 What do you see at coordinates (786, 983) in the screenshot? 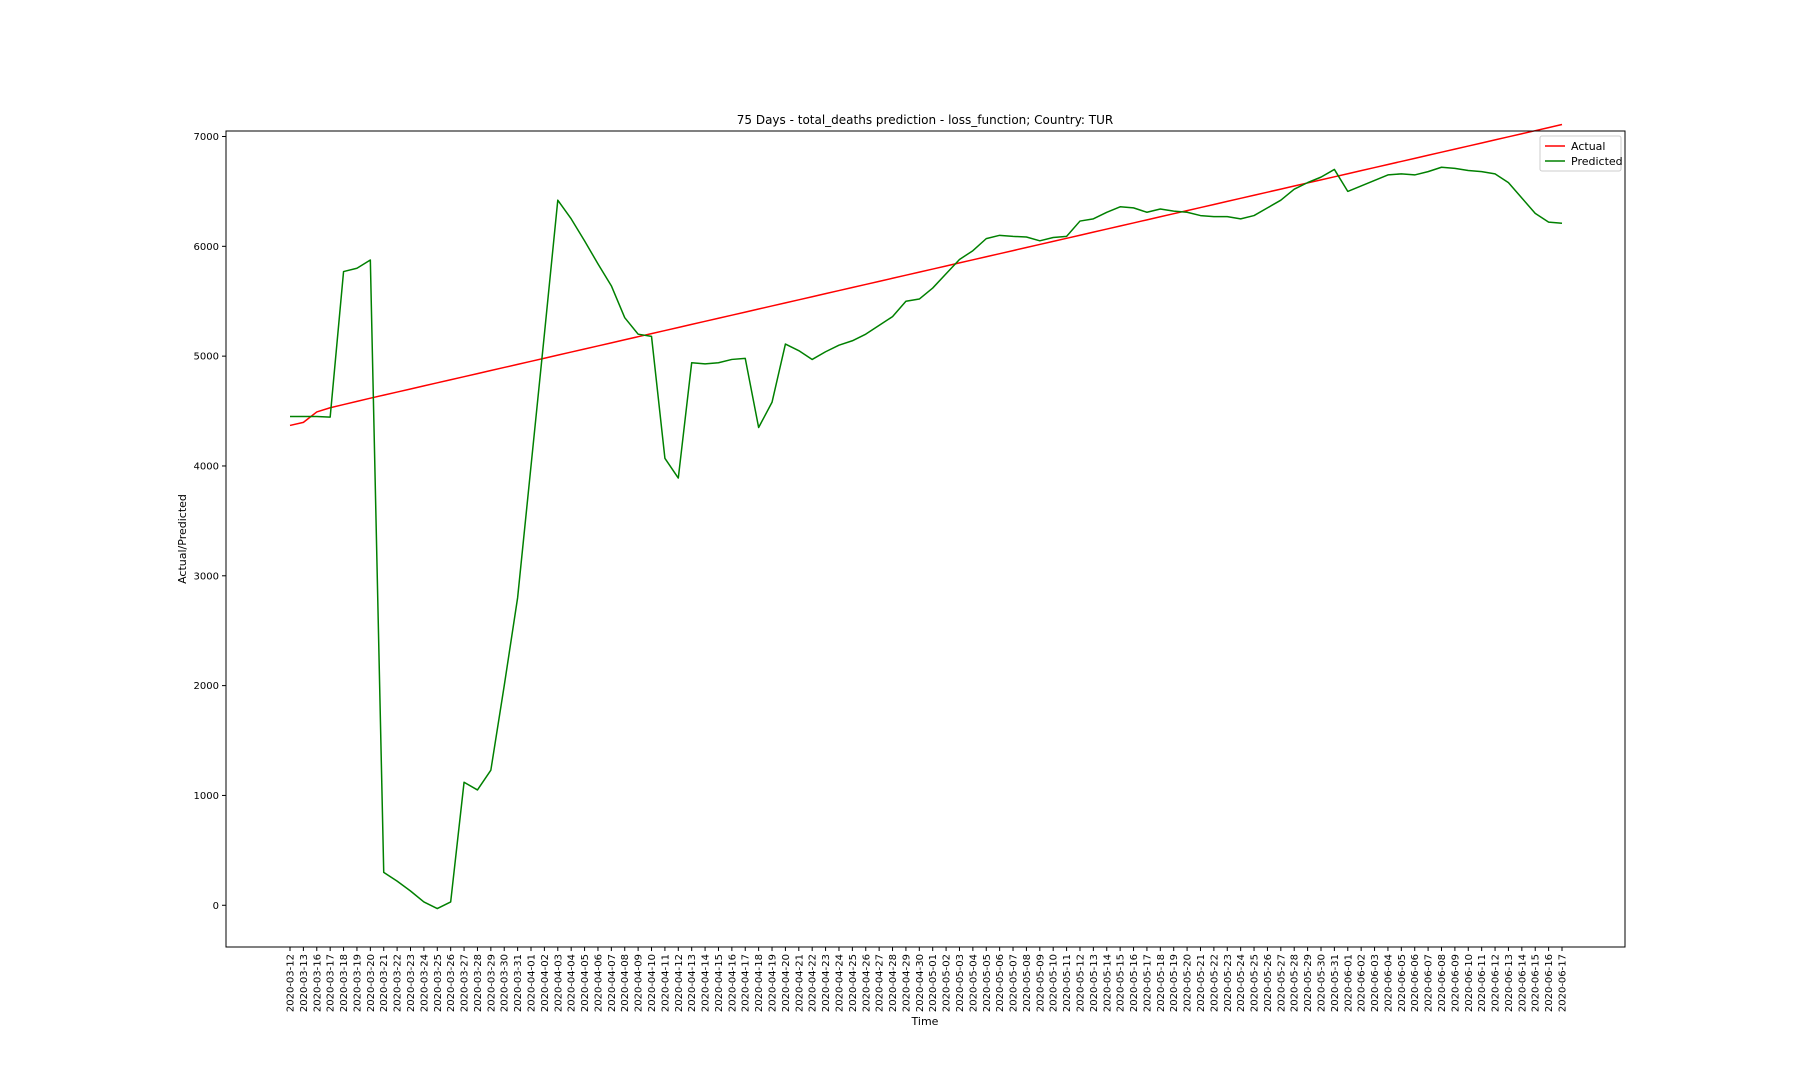
I see `x-tick-label: 2020-04-20` at bounding box center [786, 983].